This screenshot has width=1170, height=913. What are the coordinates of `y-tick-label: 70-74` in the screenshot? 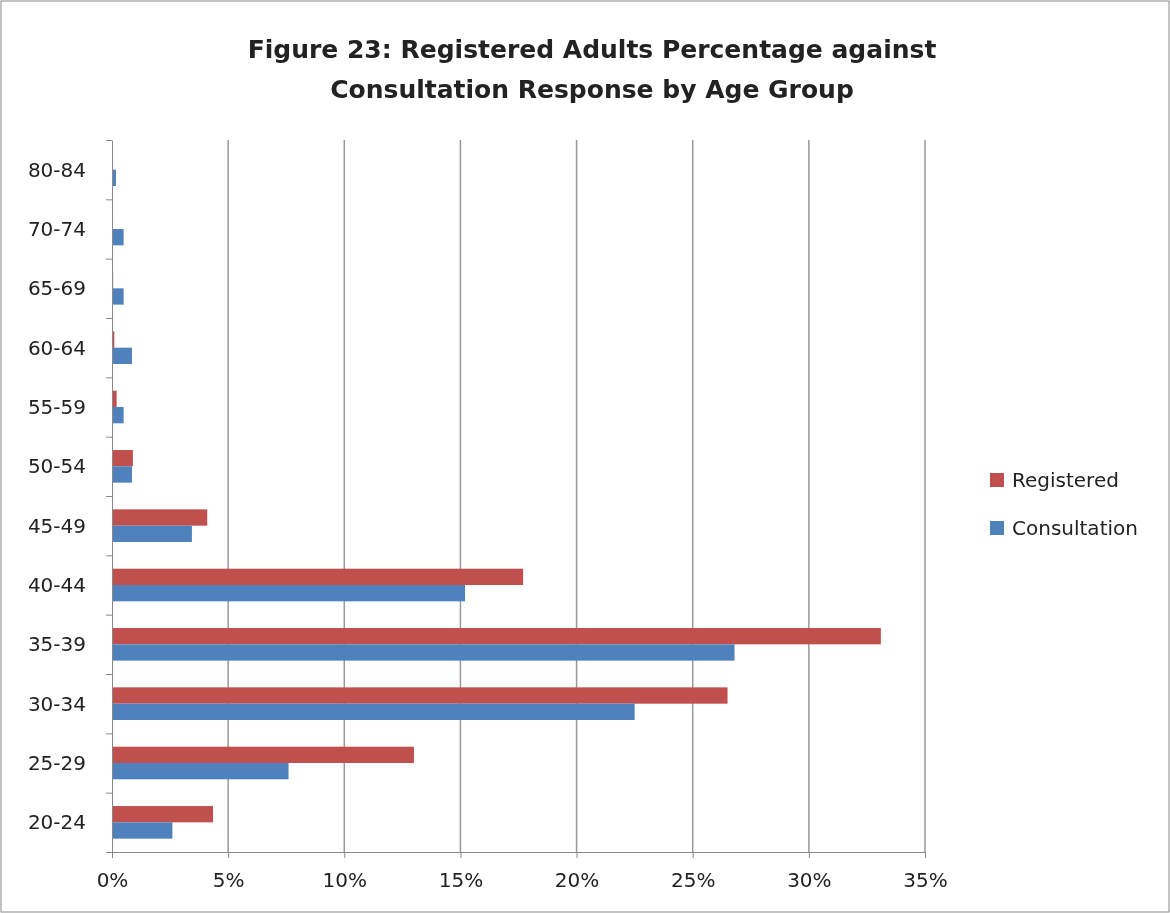 It's located at (56, 229).